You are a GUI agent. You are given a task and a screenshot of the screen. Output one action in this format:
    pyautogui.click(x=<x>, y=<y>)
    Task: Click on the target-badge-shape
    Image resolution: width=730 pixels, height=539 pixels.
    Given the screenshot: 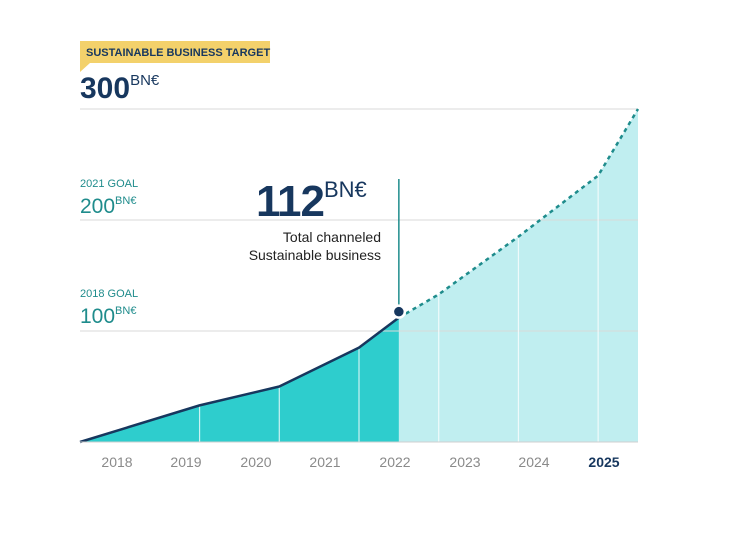 What is the action you would take?
    pyautogui.click(x=175, y=56)
    